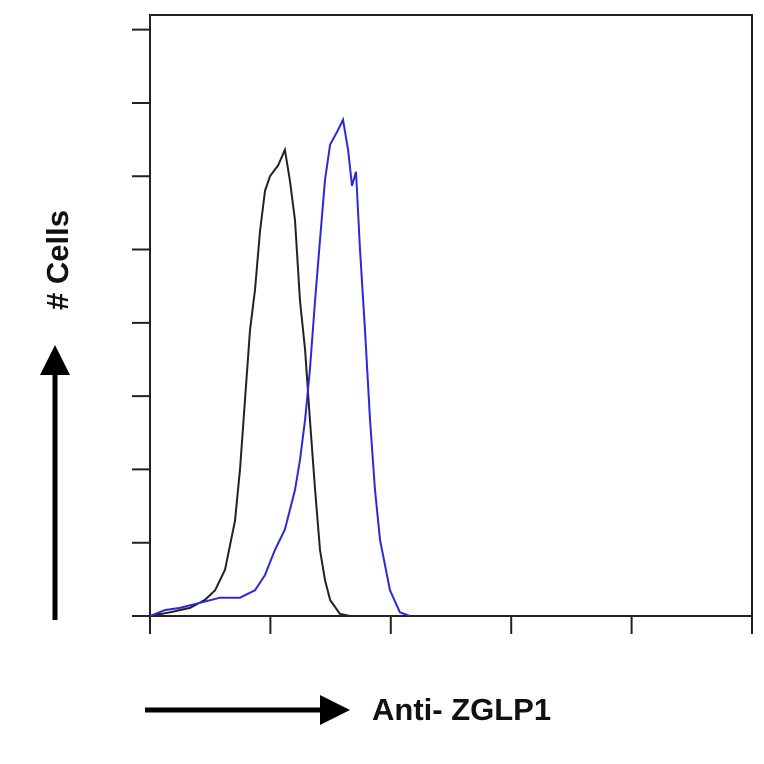  Describe the element at coordinates (57, 260) in the screenshot. I see `y-axis-label: # Cells` at that location.